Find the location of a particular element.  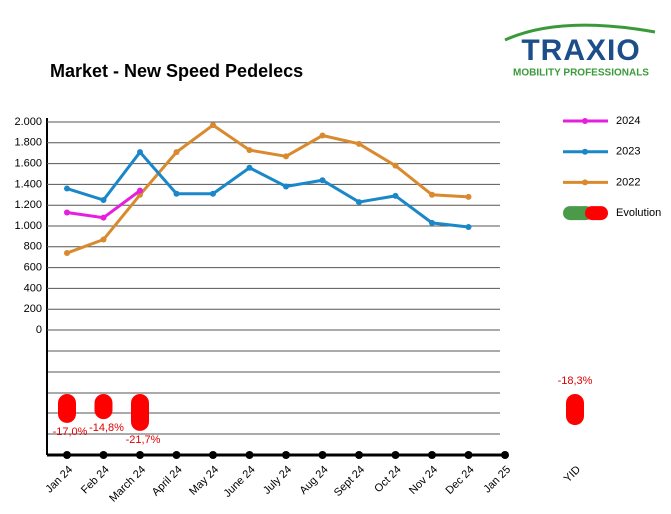

x-tick-label: YID is located at coordinates (572, 474).